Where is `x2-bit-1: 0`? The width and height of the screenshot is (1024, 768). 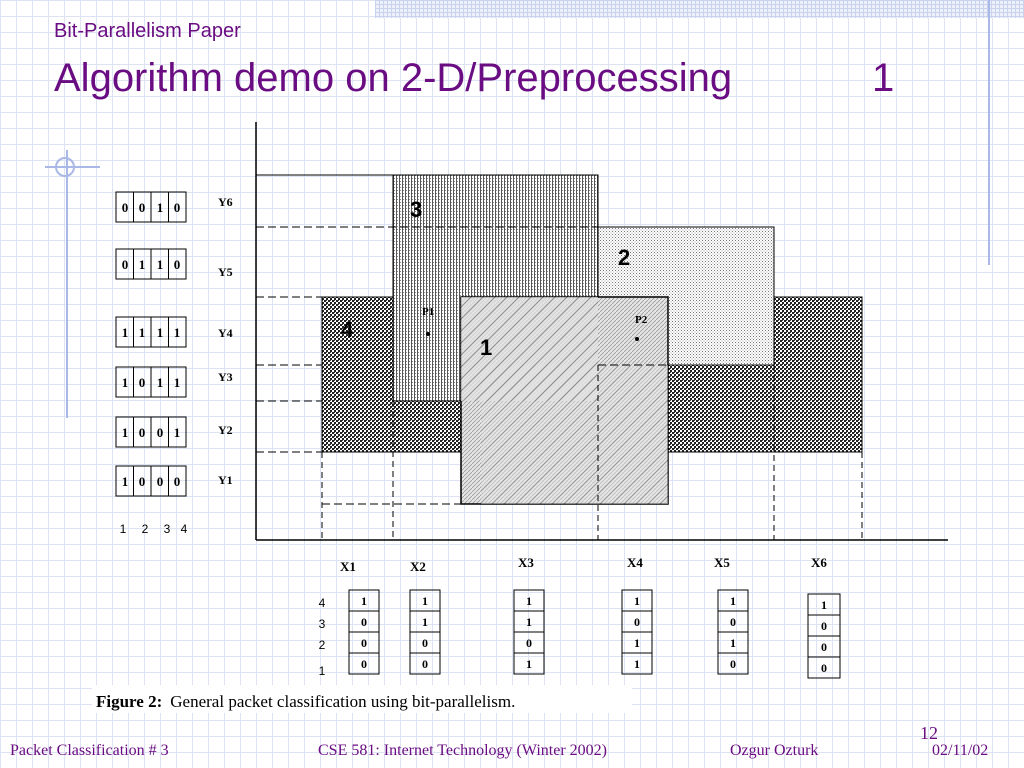
x2-bit-1: 0 is located at coordinates (425, 664).